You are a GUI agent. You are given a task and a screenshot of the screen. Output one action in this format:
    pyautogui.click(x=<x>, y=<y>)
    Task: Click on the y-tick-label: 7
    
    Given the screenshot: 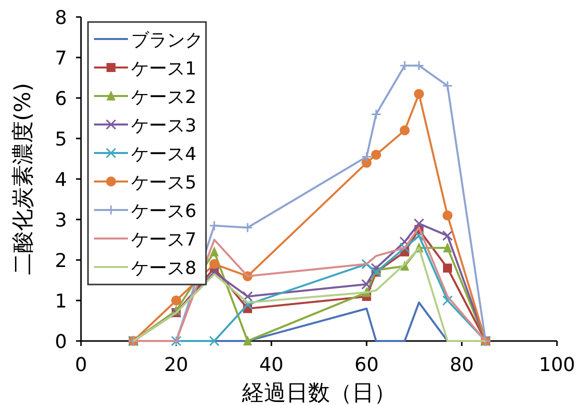 What is the action you would take?
    pyautogui.click(x=60, y=59)
    